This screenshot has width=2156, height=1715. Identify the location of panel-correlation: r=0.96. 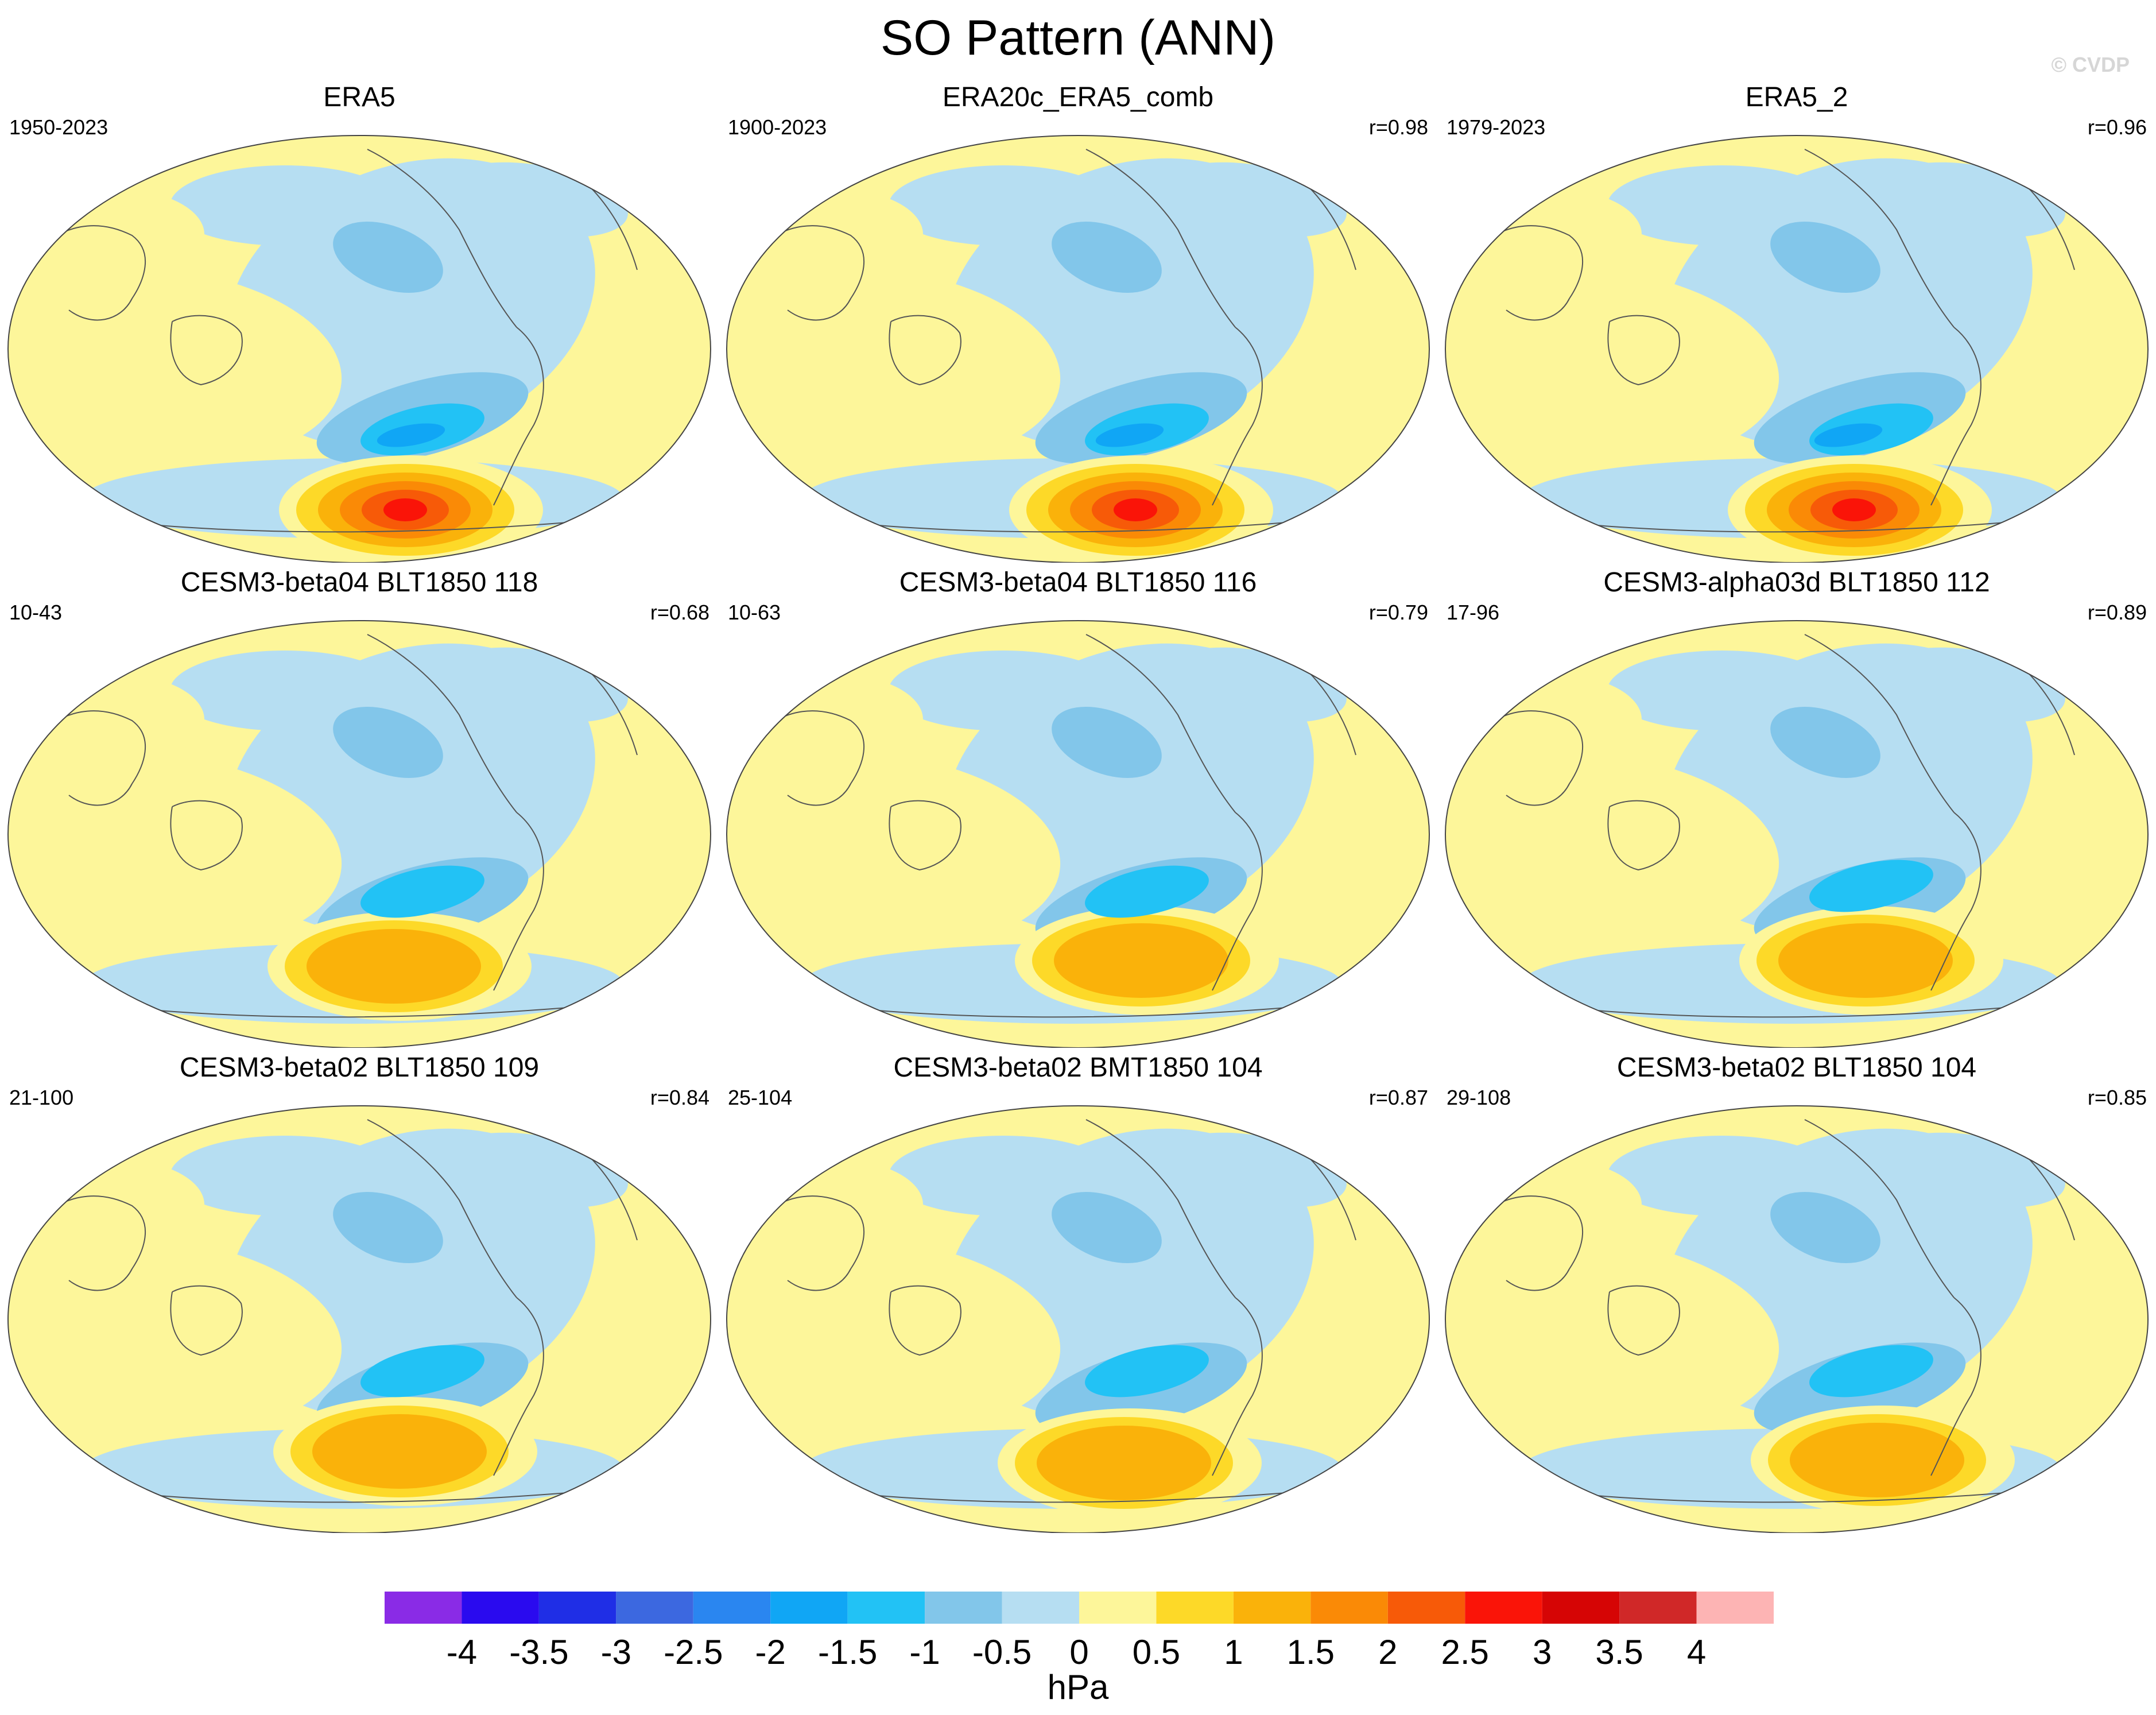
(2117, 127).